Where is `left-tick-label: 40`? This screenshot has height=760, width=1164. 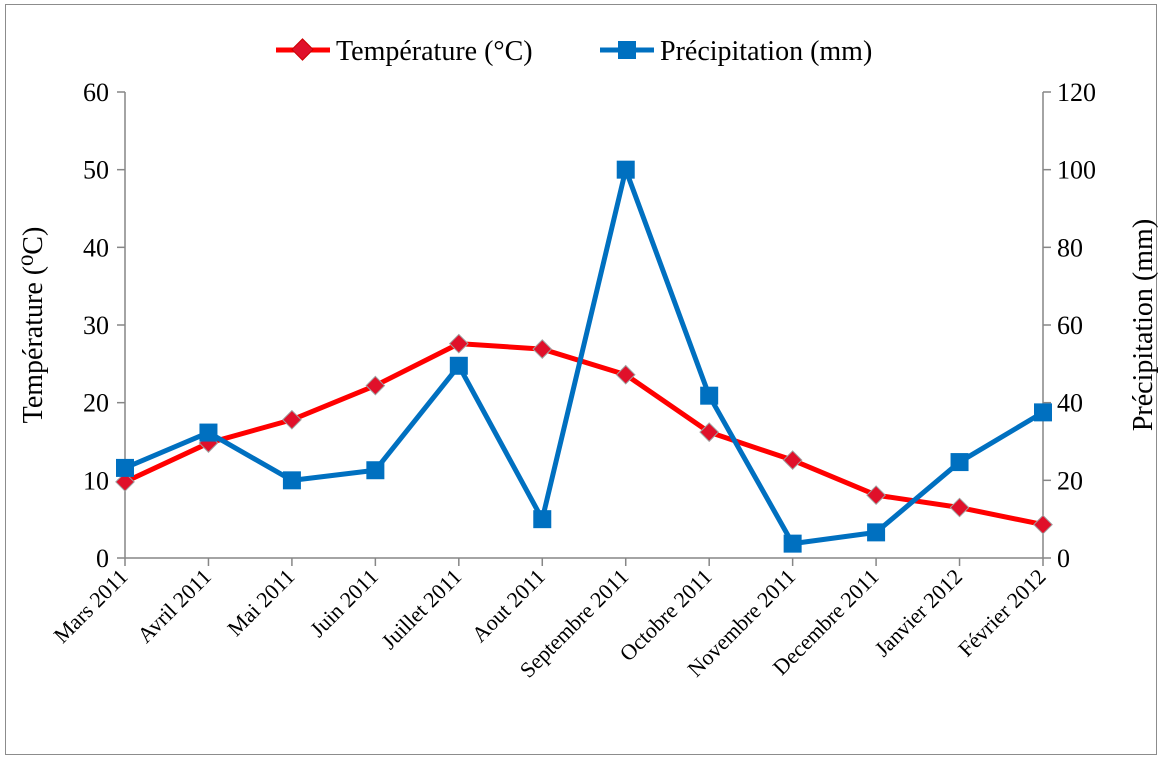
left-tick-label: 40 is located at coordinates (96, 247).